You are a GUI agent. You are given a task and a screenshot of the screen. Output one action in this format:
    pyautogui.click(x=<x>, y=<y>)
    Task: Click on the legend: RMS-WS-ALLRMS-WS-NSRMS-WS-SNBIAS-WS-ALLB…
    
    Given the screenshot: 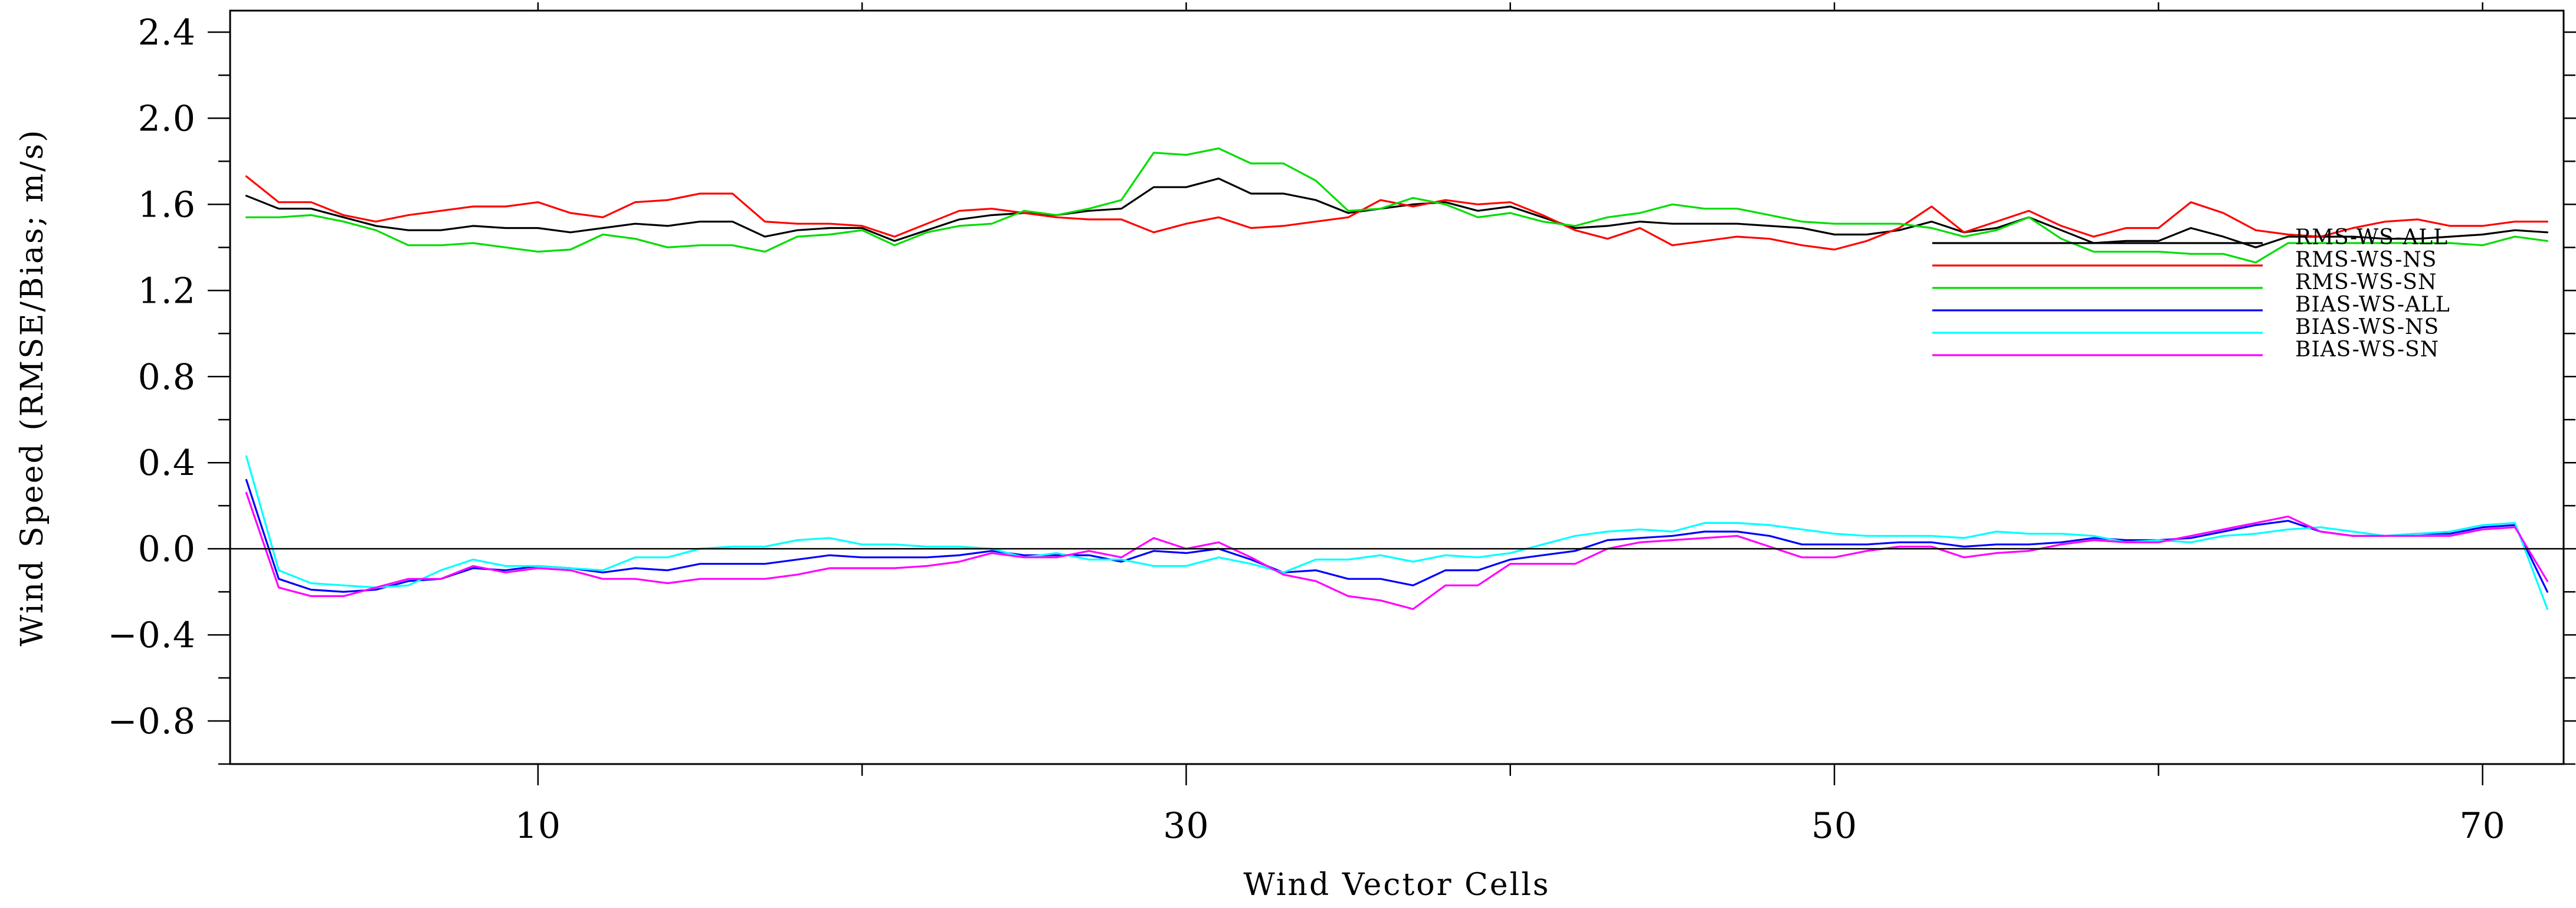 What is the action you would take?
    pyautogui.click(x=2191, y=293)
    